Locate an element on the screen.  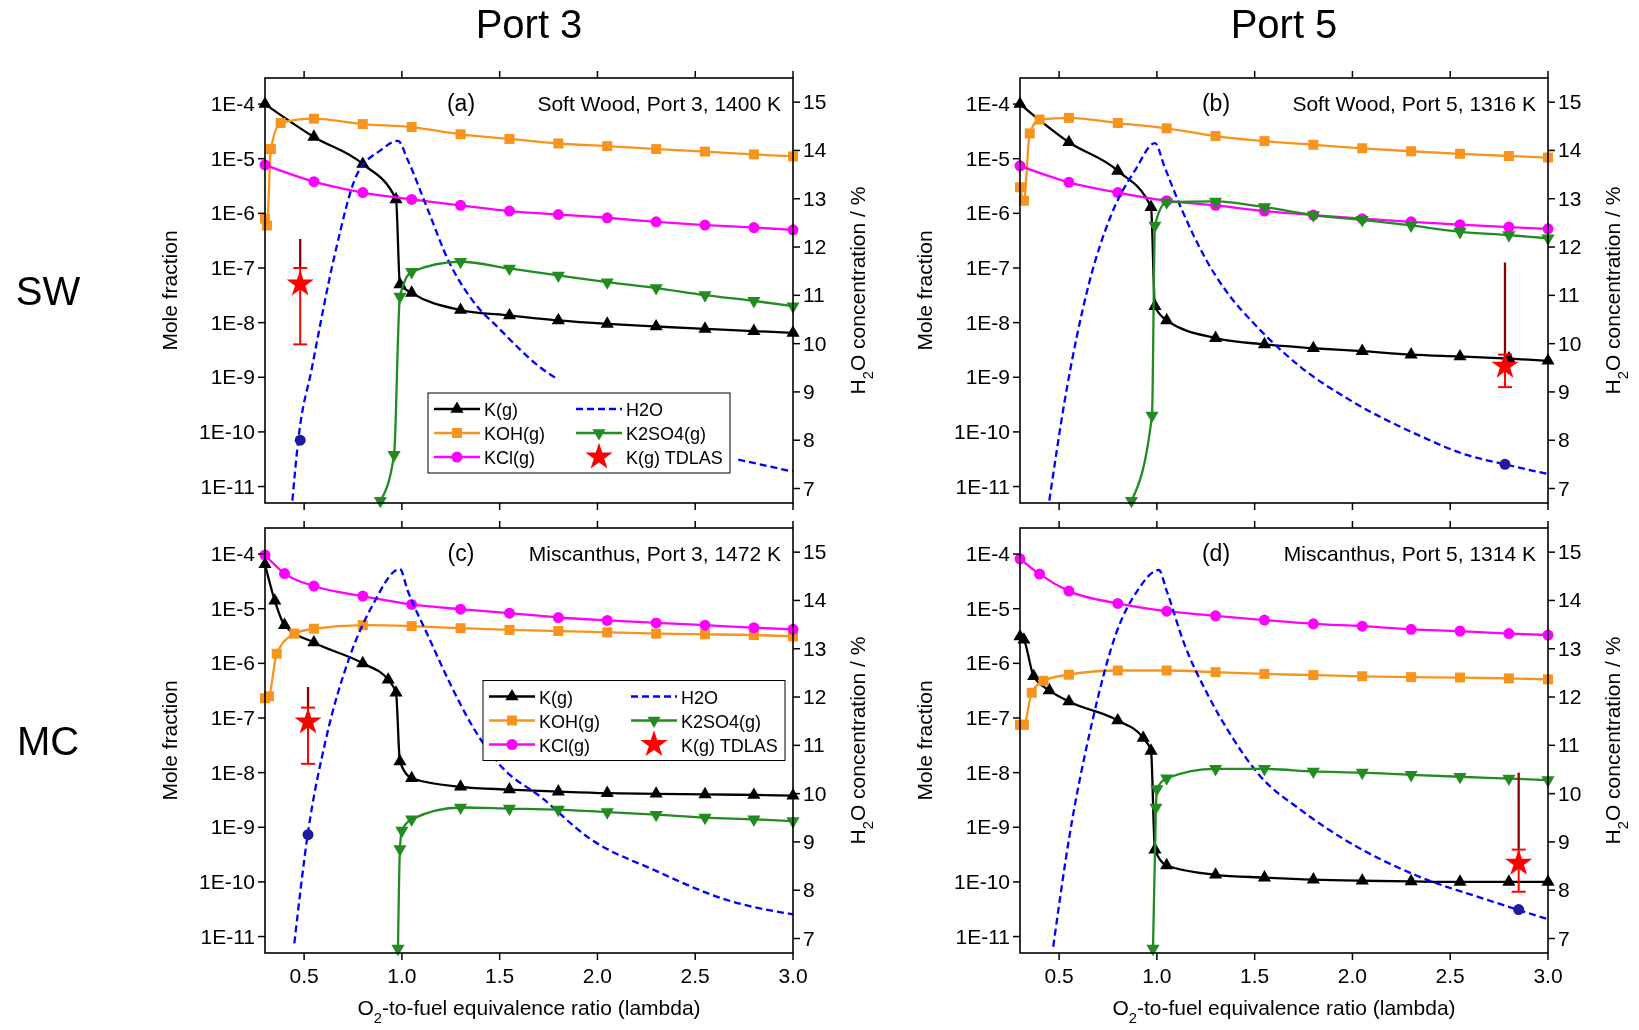
annotation: (d) is located at coordinates (1216, 553).